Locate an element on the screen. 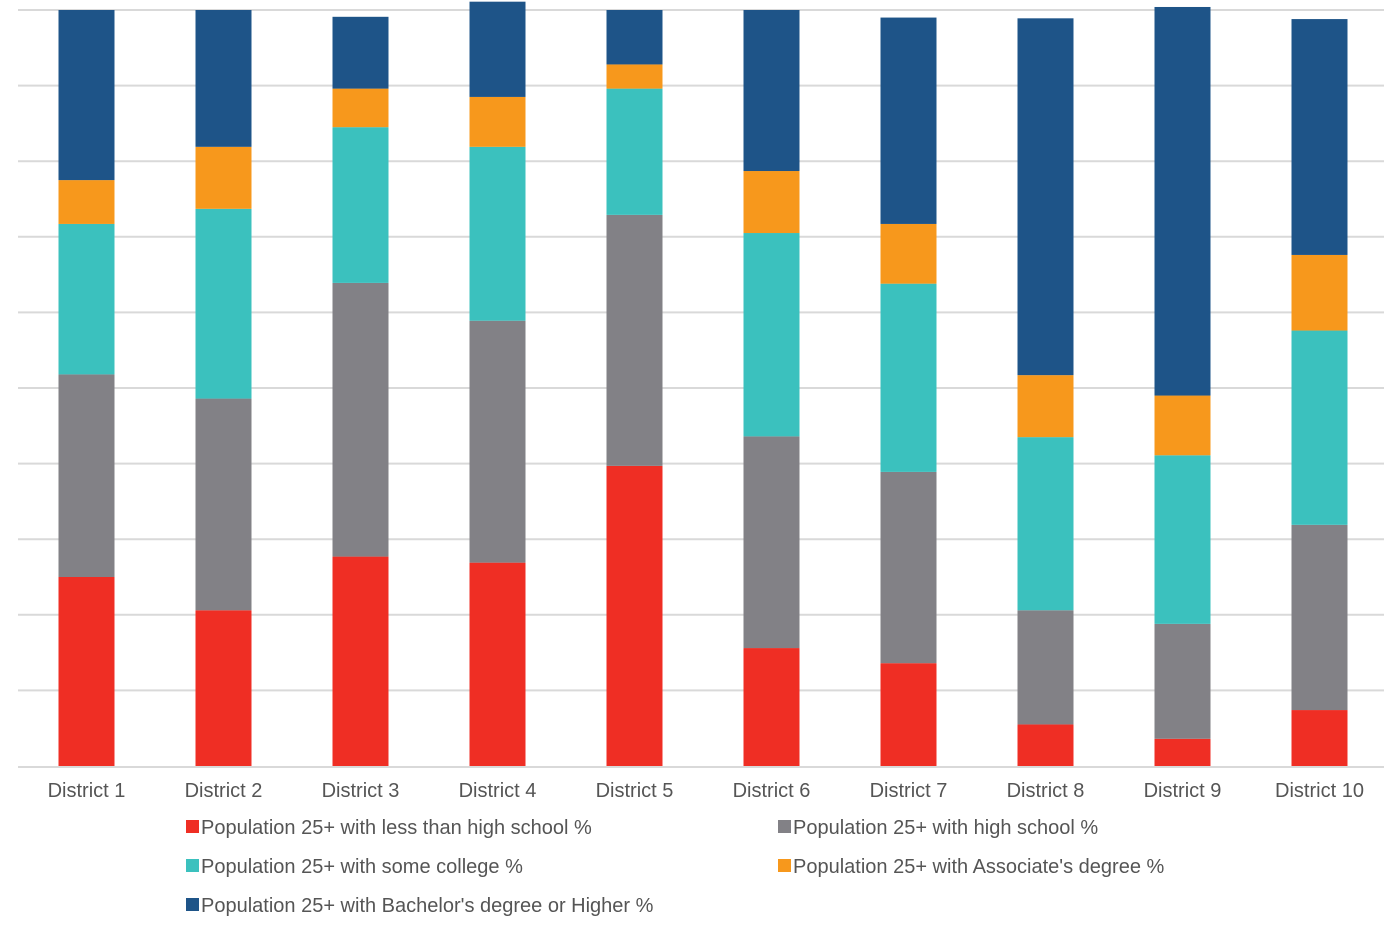  x-tick-label: District 4 is located at coordinates (498, 791).